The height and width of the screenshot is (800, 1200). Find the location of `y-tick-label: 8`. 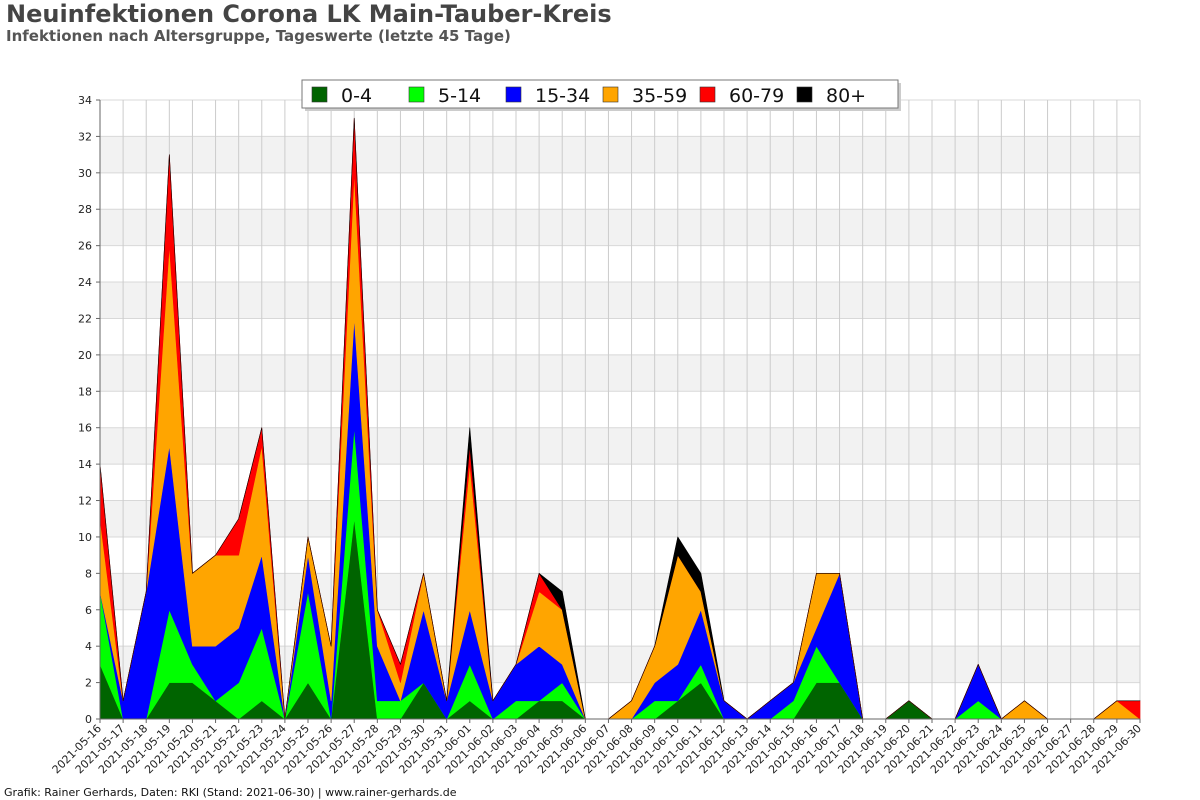

y-tick-label: 8 is located at coordinates (88, 573).